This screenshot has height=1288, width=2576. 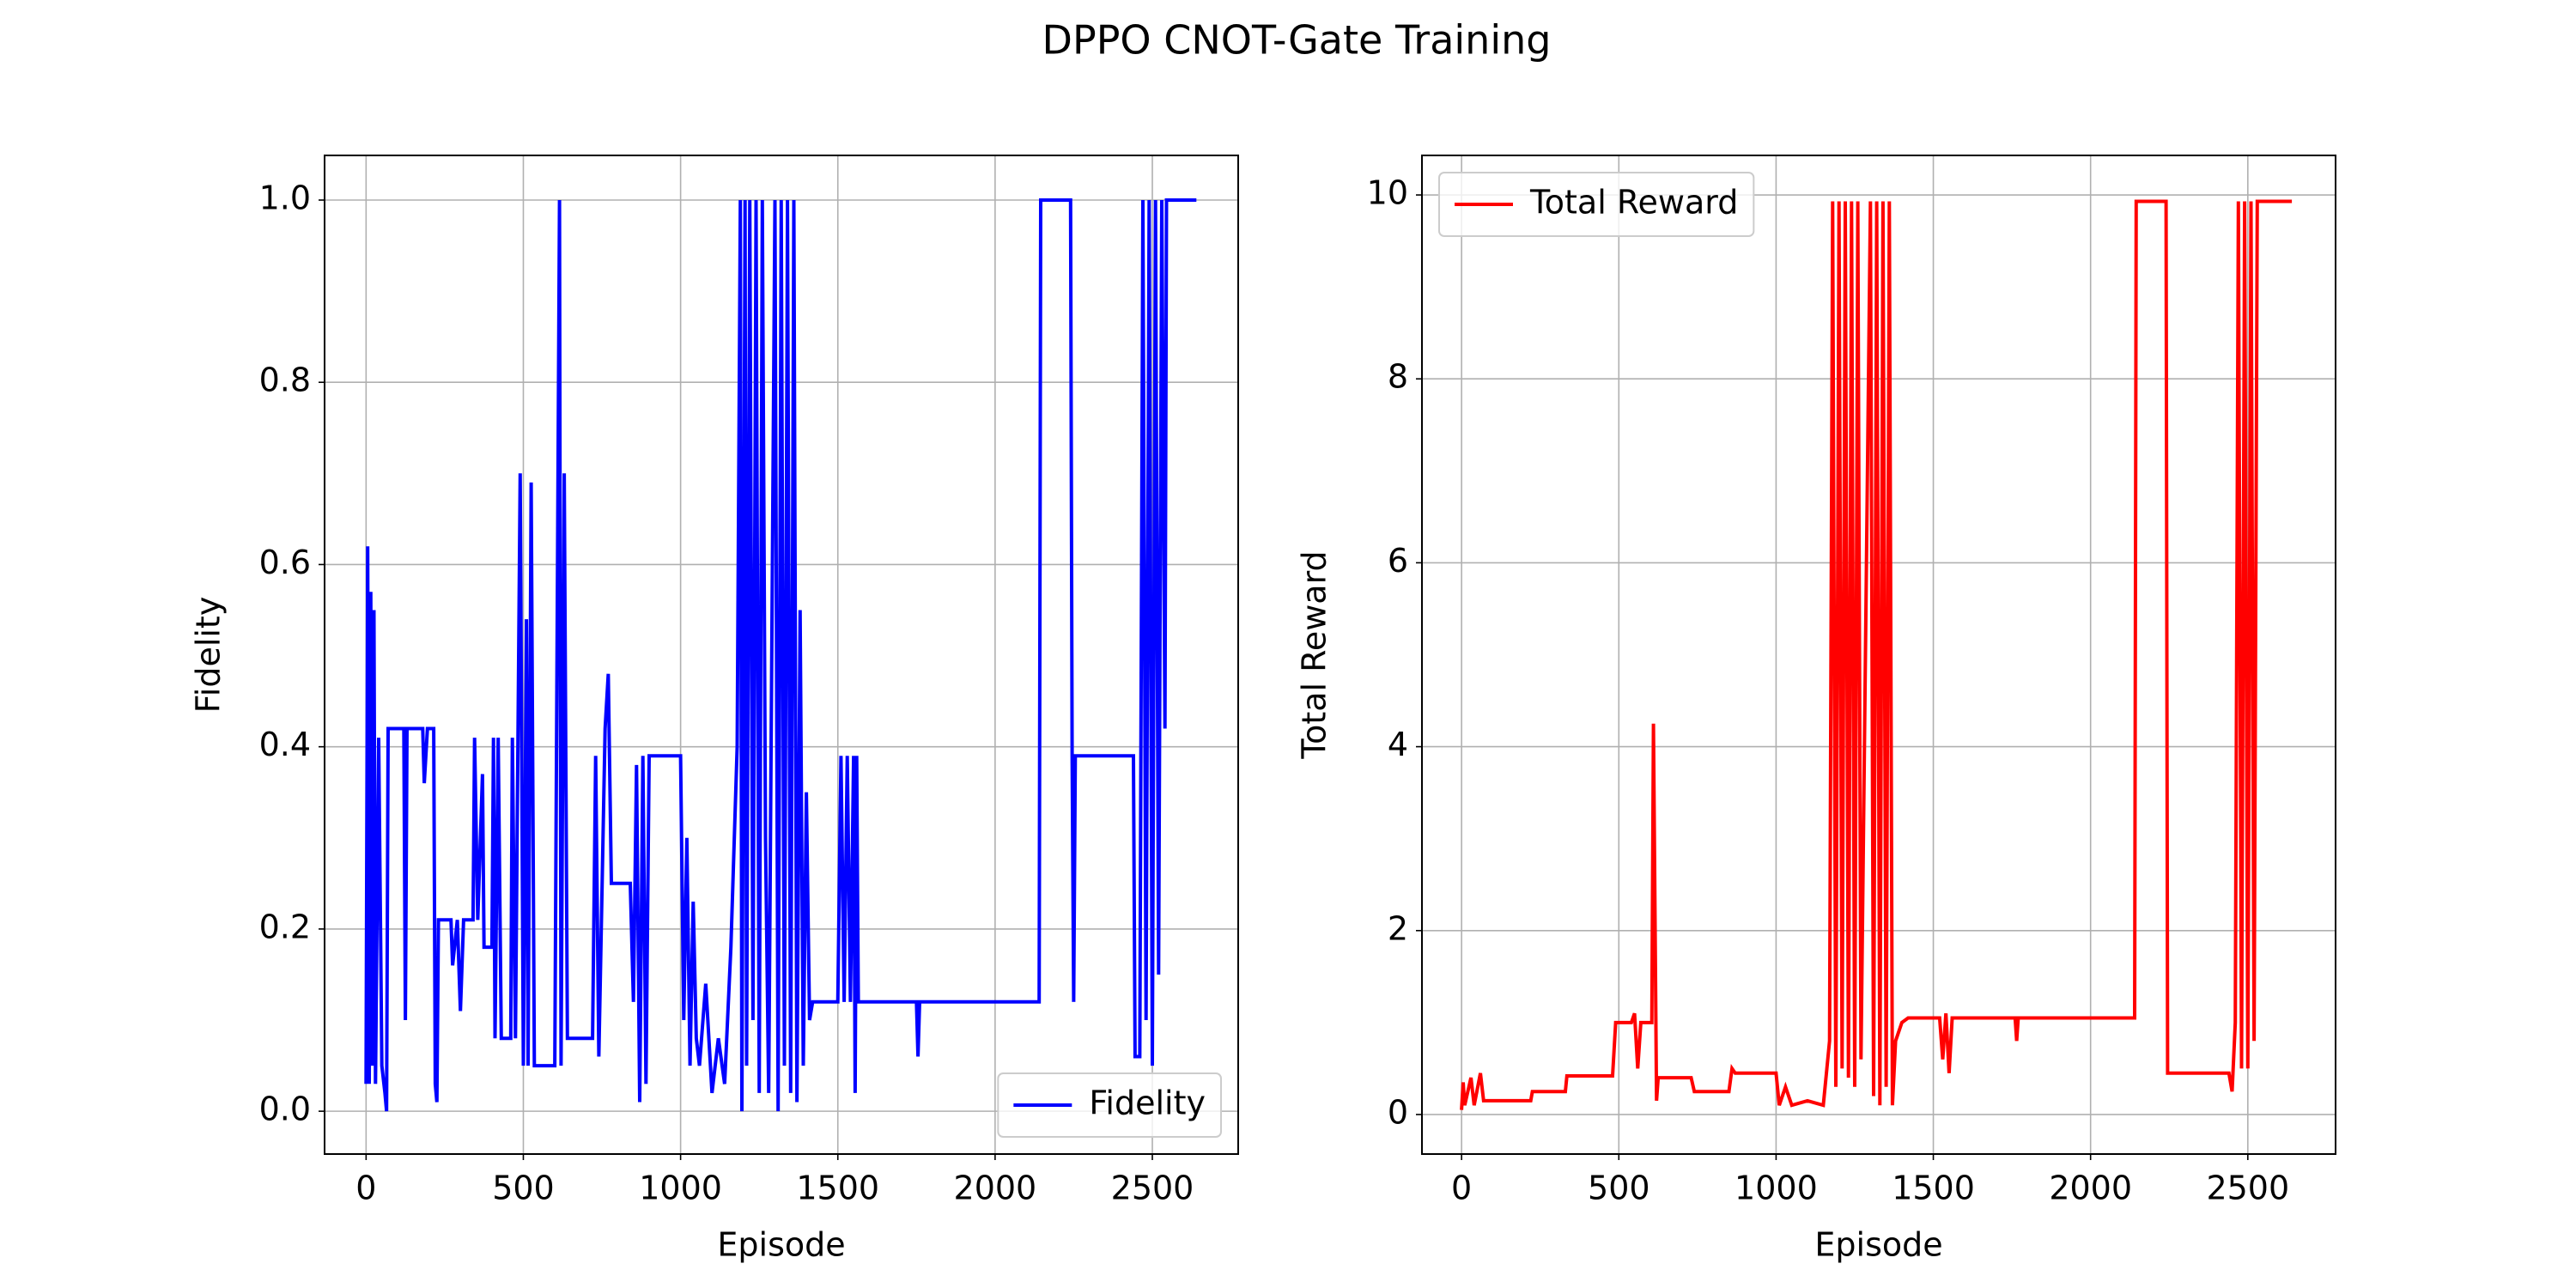 What do you see at coordinates (1315, 654) in the screenshot?
I see `y-axis-label: Total Reward` at bounding box center [1315, 654].